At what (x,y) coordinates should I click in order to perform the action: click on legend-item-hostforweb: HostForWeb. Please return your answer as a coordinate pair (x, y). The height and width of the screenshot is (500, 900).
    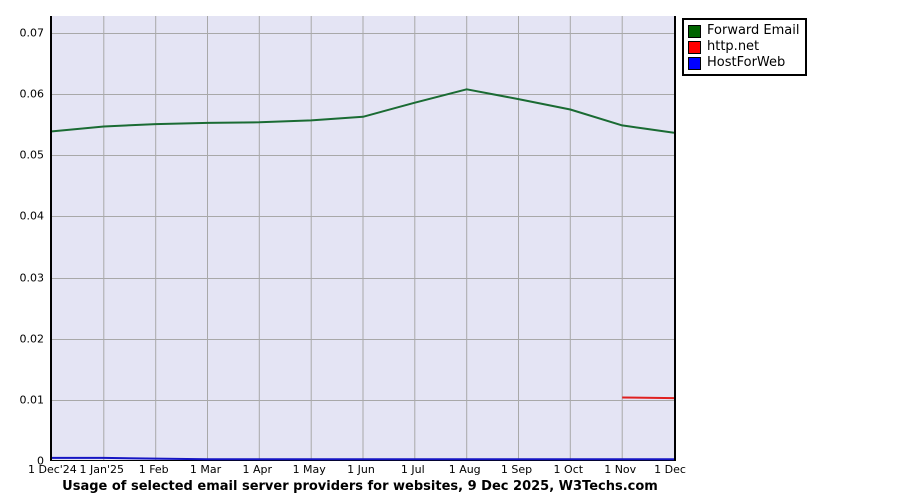
    Looking at the image, I should click on (743, 63).